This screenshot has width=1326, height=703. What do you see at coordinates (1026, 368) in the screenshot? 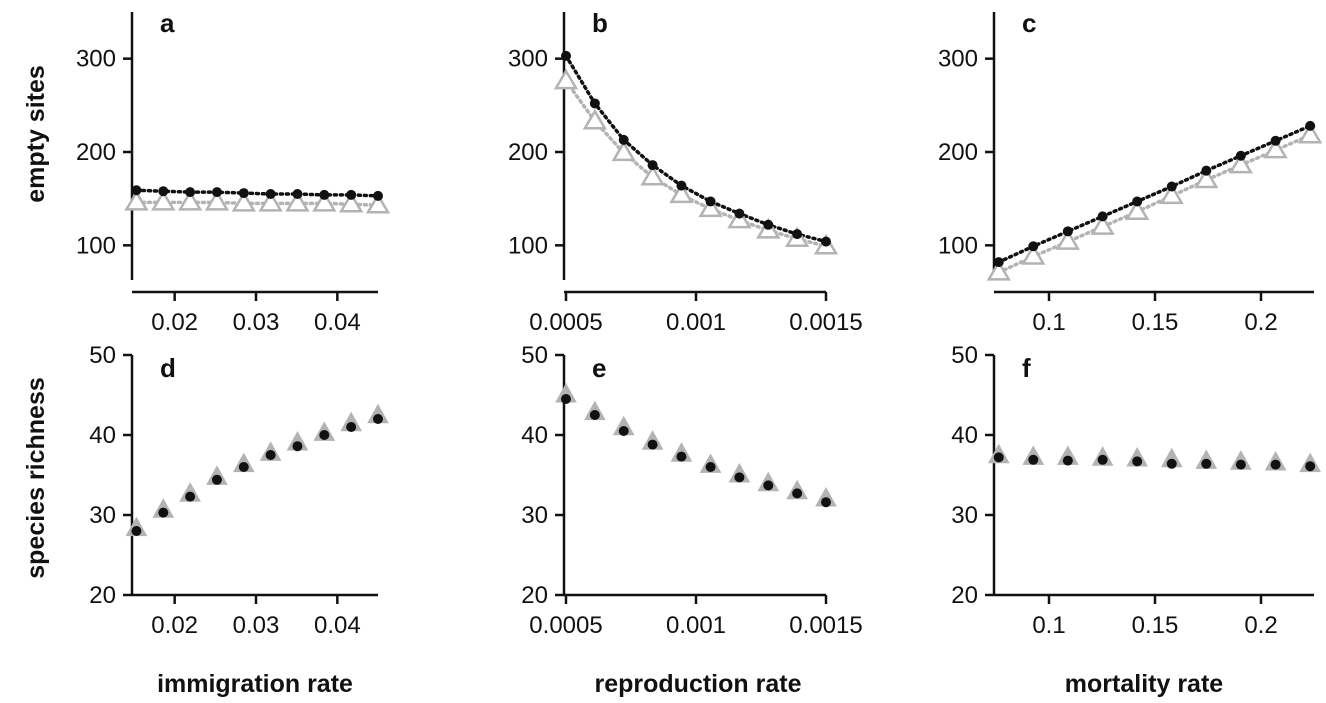
I see `panel-letter: f` at bounding box center [1026, 368].